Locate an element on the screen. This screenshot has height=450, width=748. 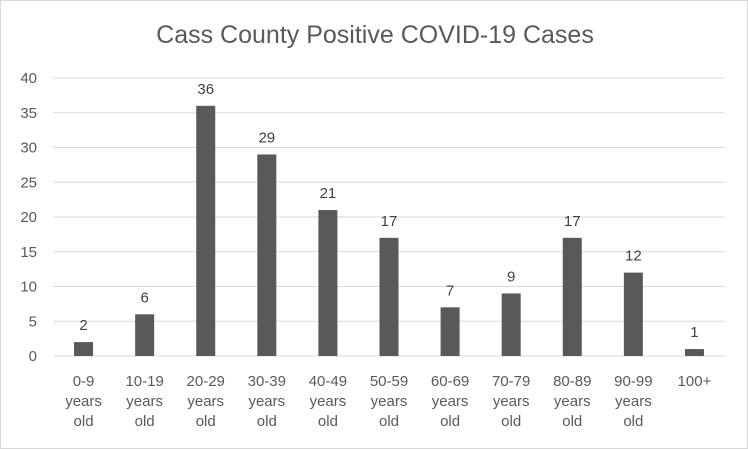
y-tick-label: 25 is located at coordinates (28, 182).